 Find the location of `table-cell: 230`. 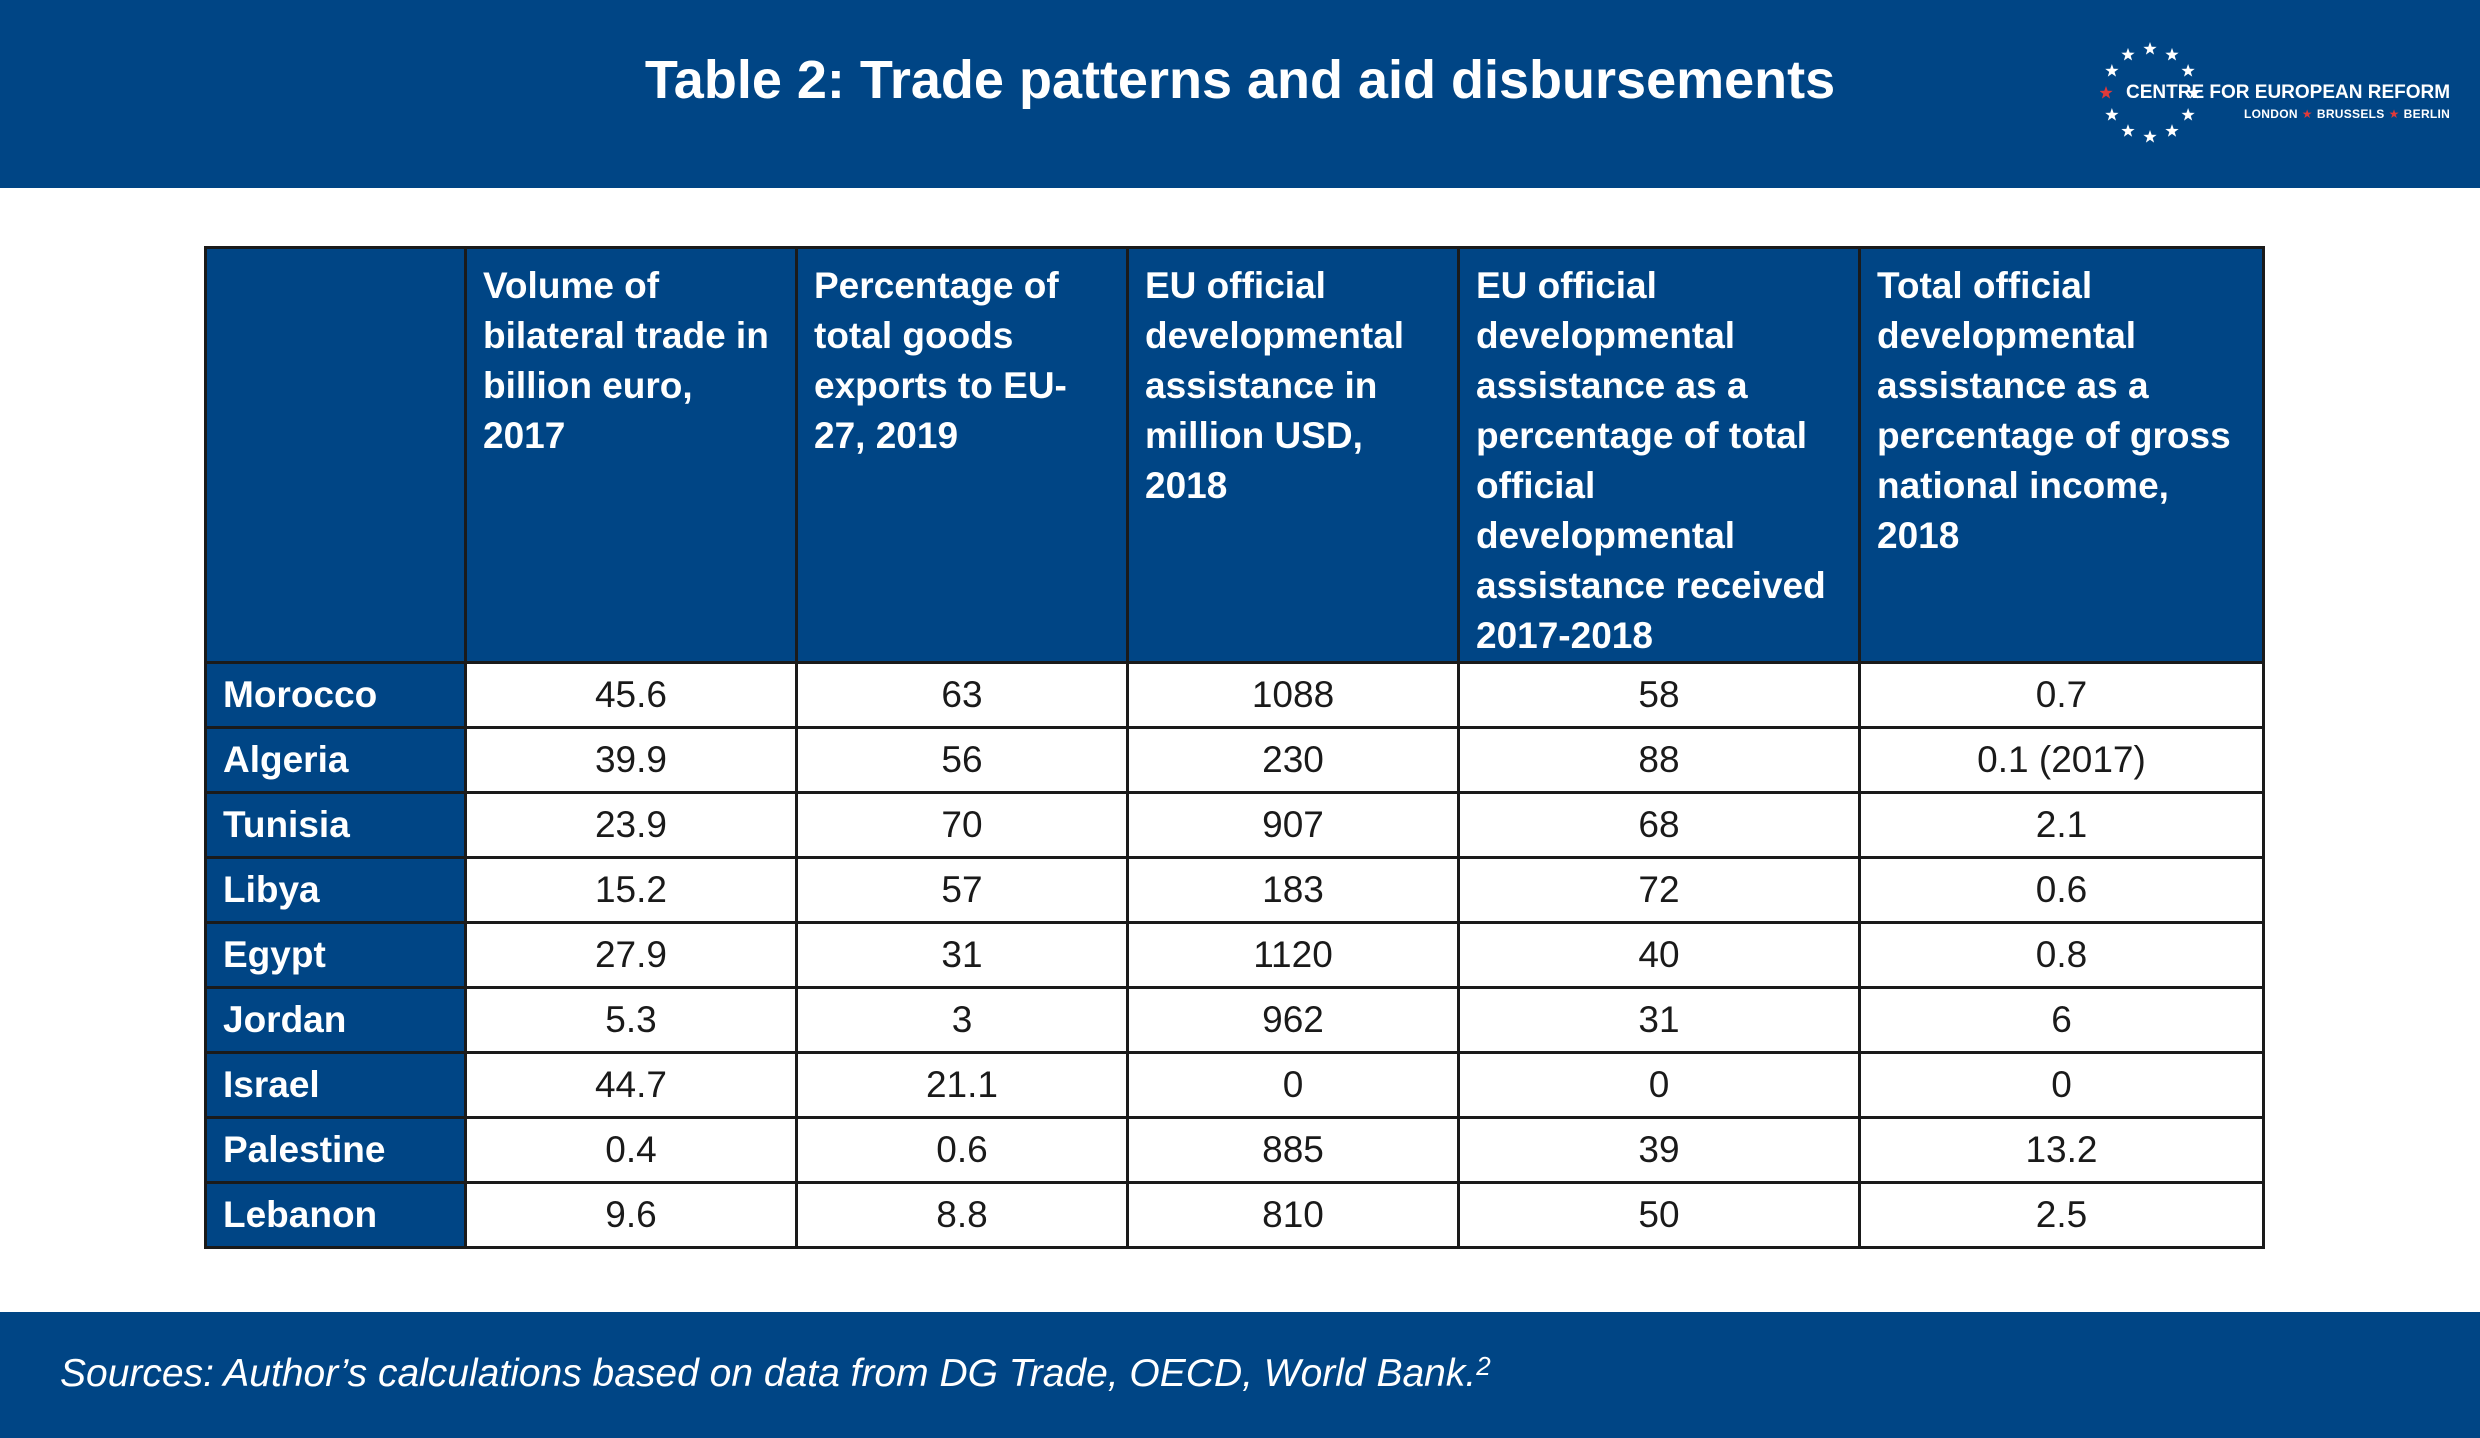

table-cell: 230 is located at coordinates (1293, 760).